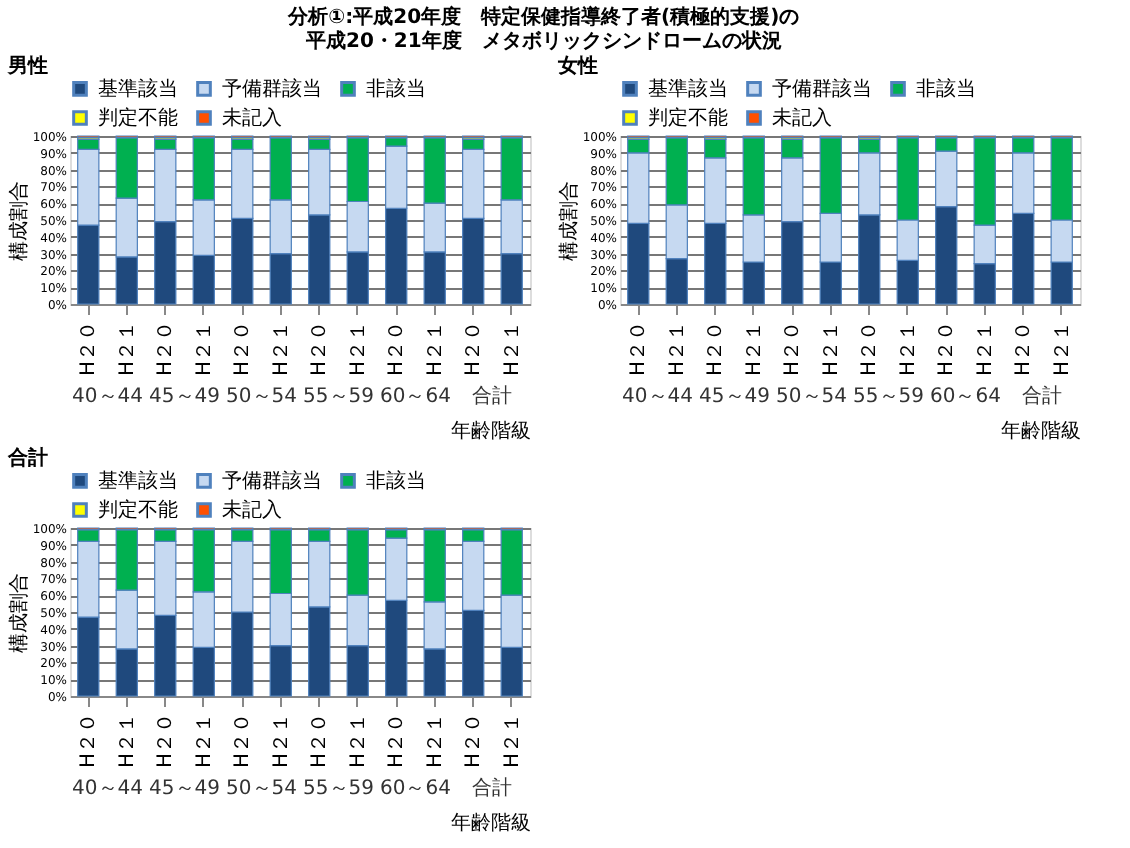 The image size is (1130, 848). I want to click on chart-subtitle: 女性, so click(576, 66).